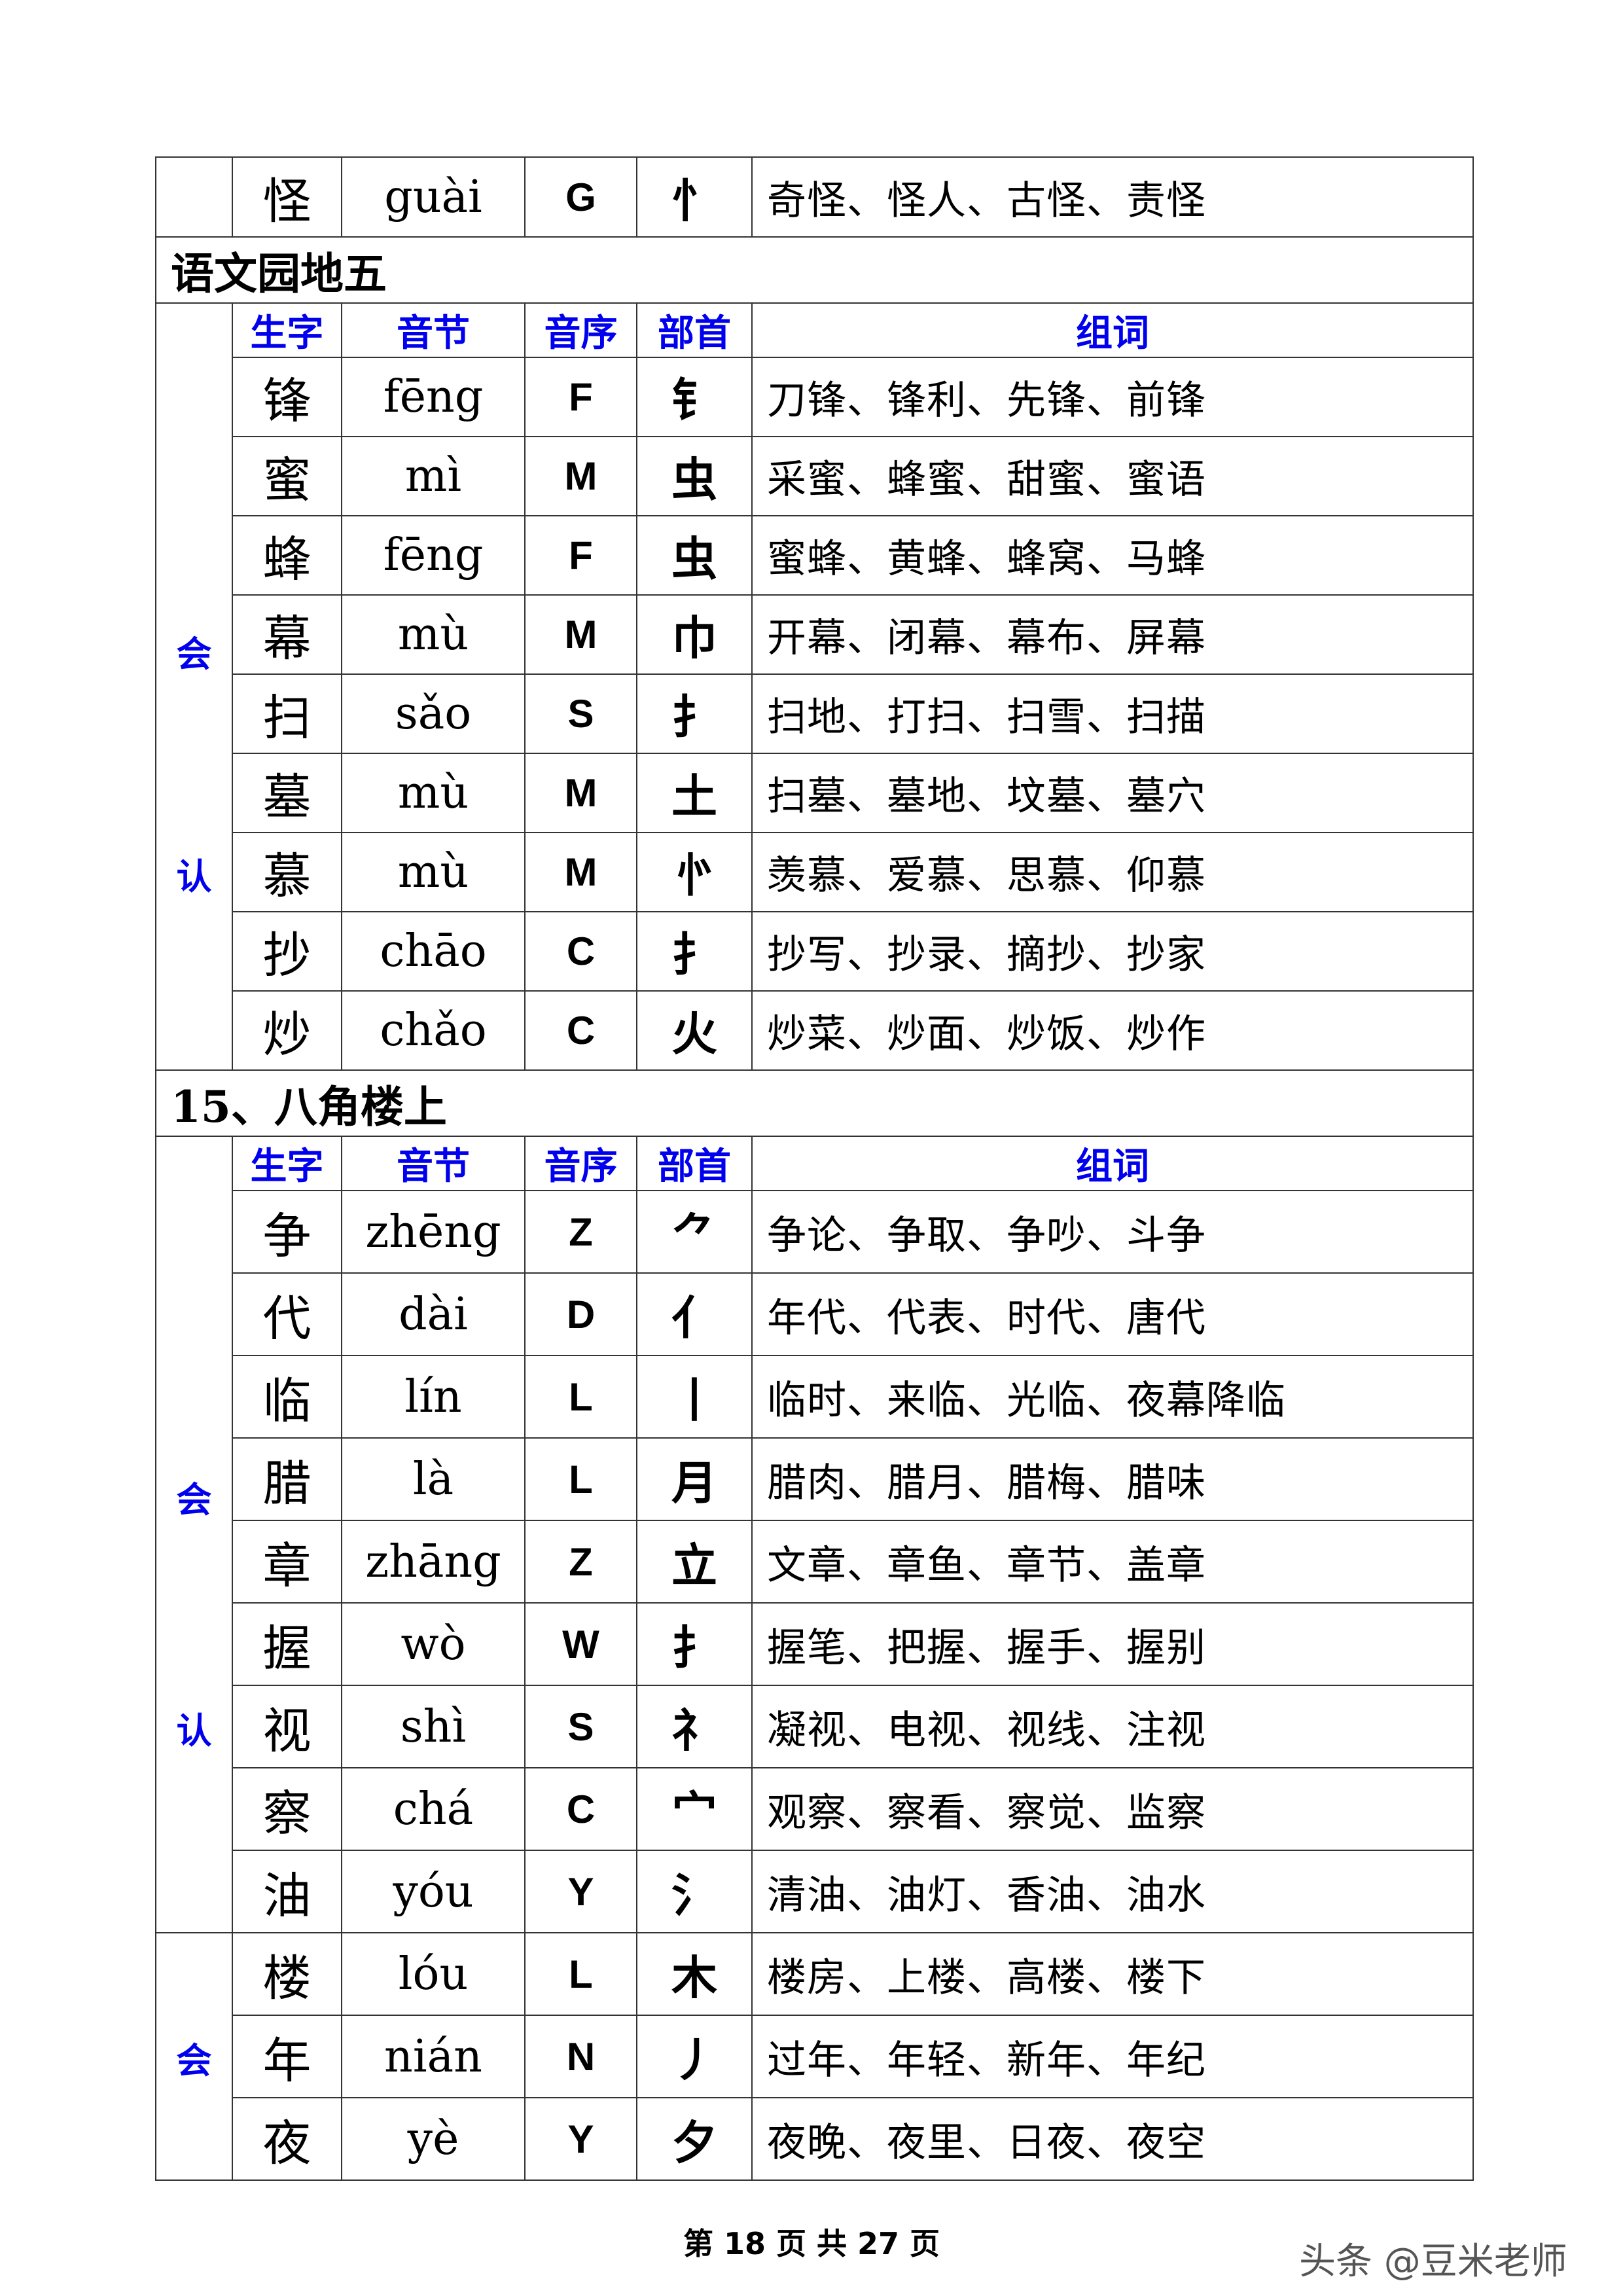 The width and height of the screenshot is (1623, 2296). What do you see at coordinates (1112, 476) in the screenshot?
I see `words-cell: 采蜜、蜂蜜、甜蜜、蜜语` at bounding box center [1112, 476].